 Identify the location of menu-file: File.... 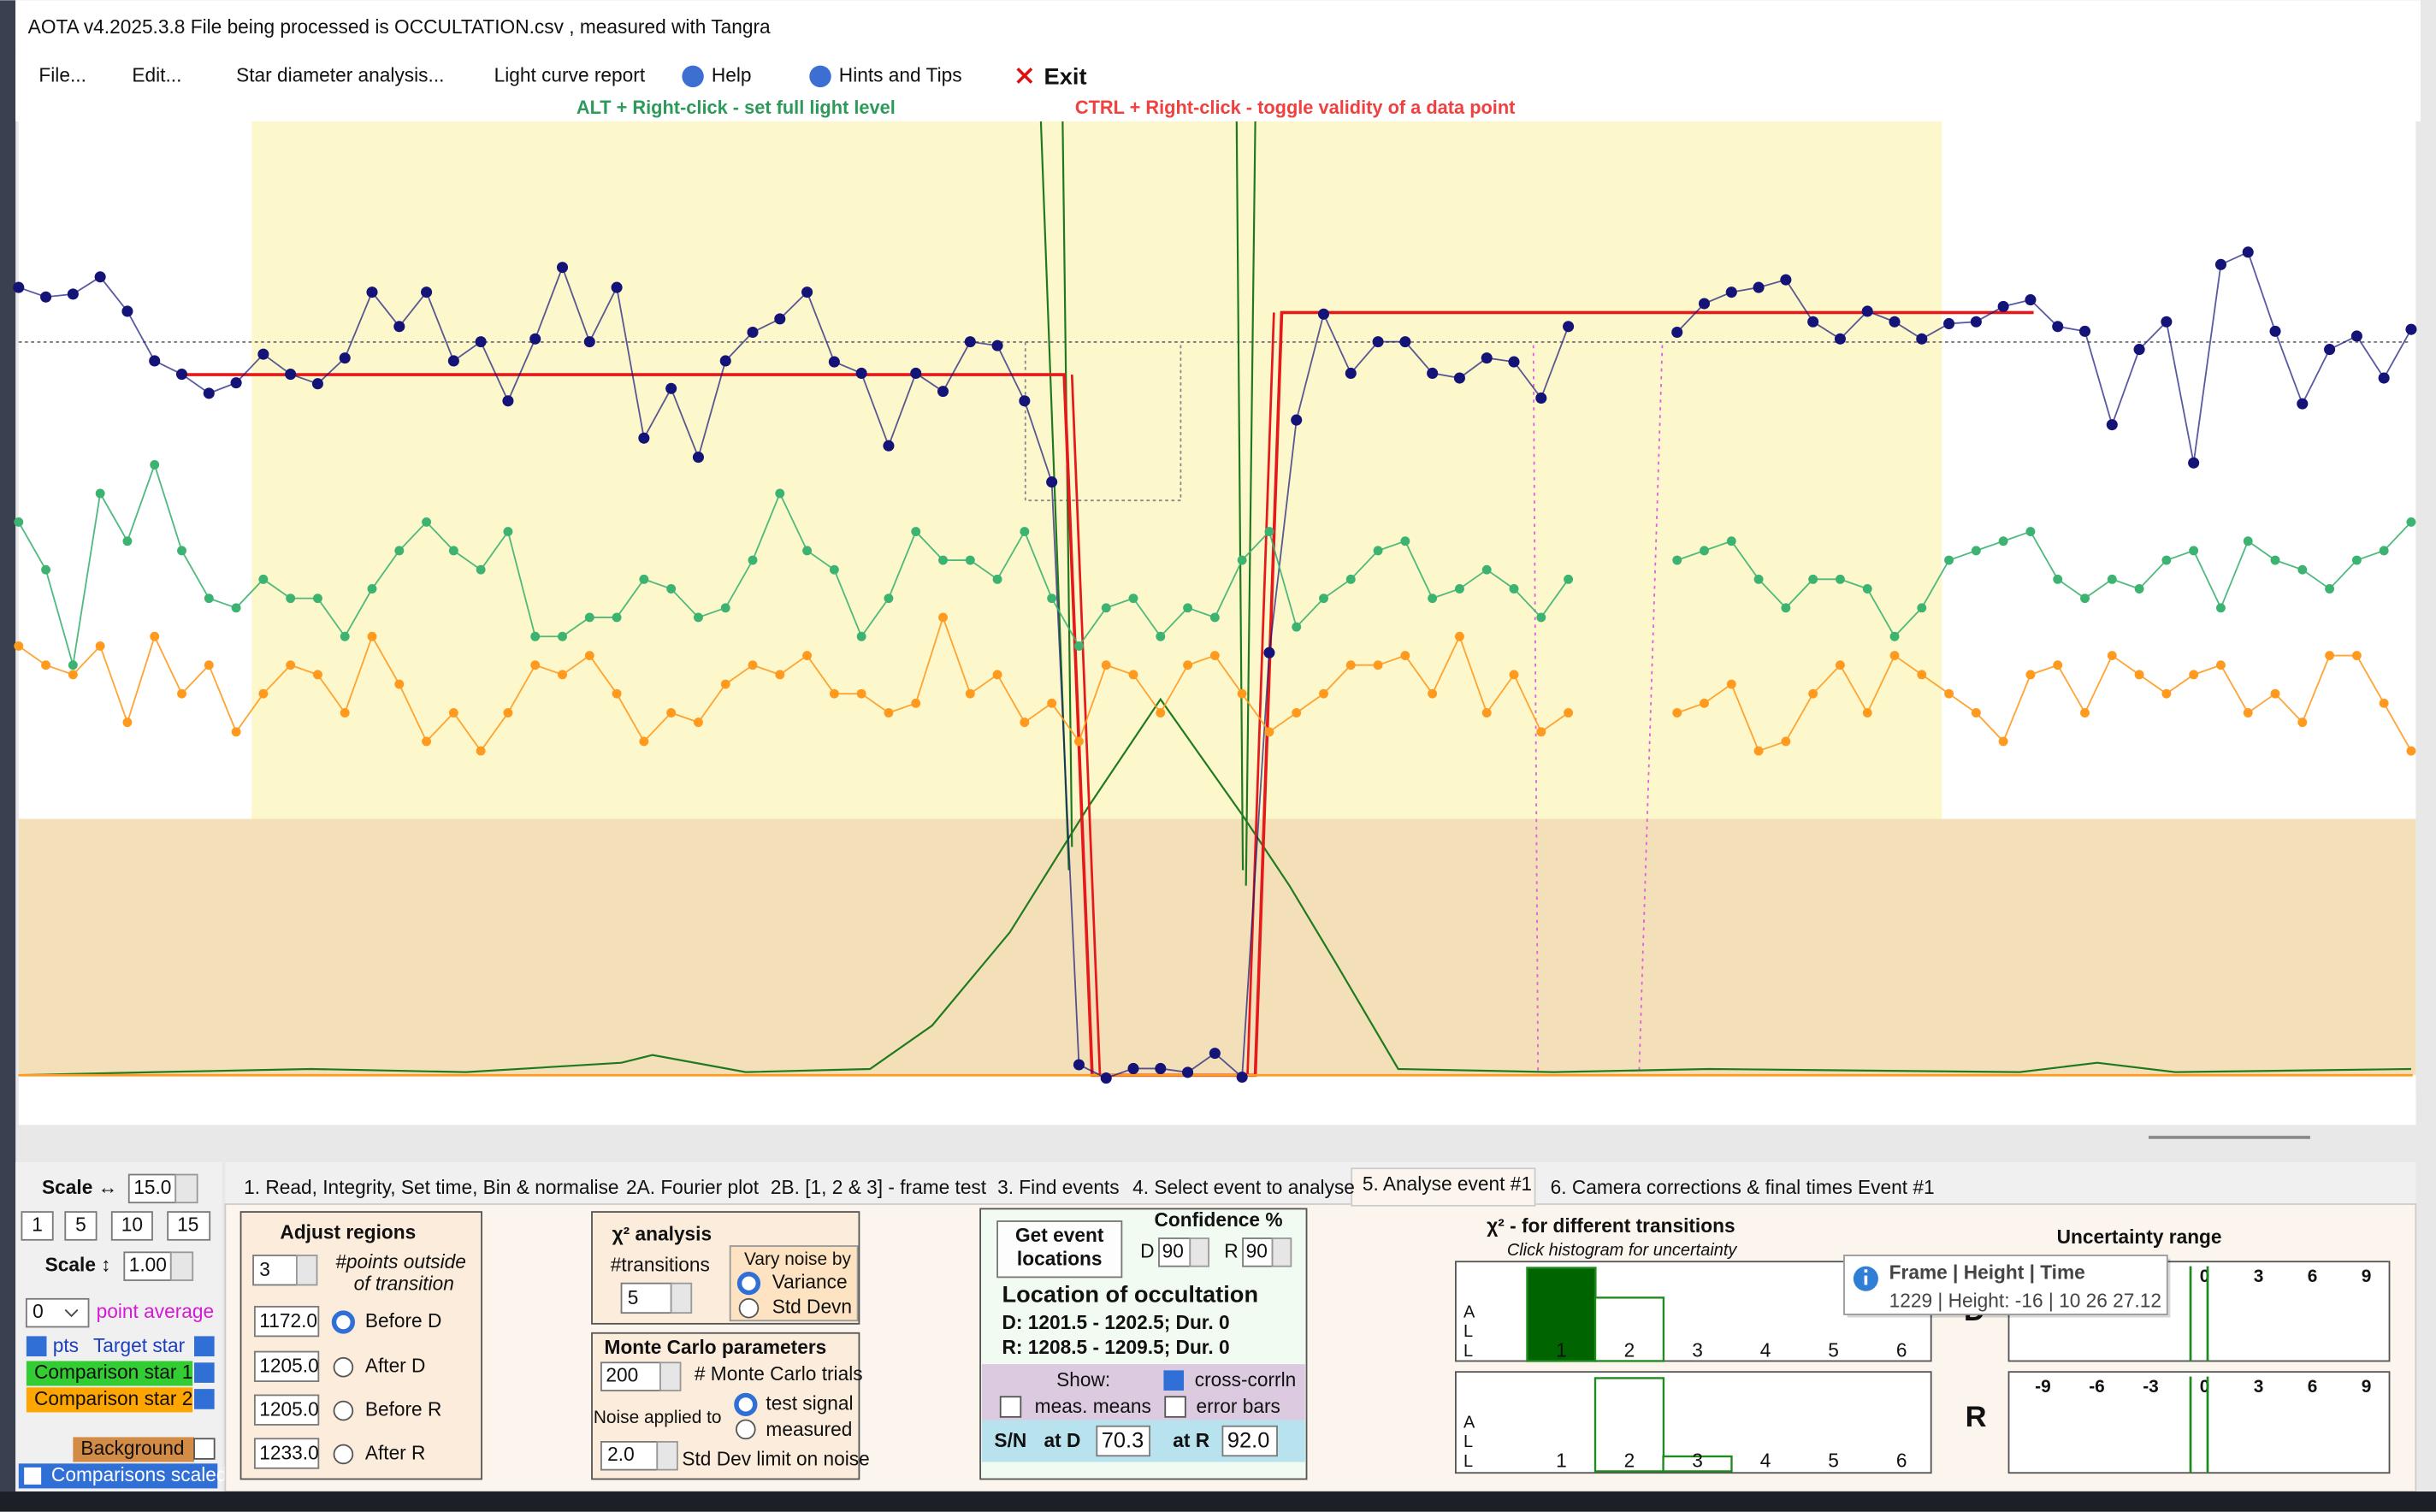
(62, 74).